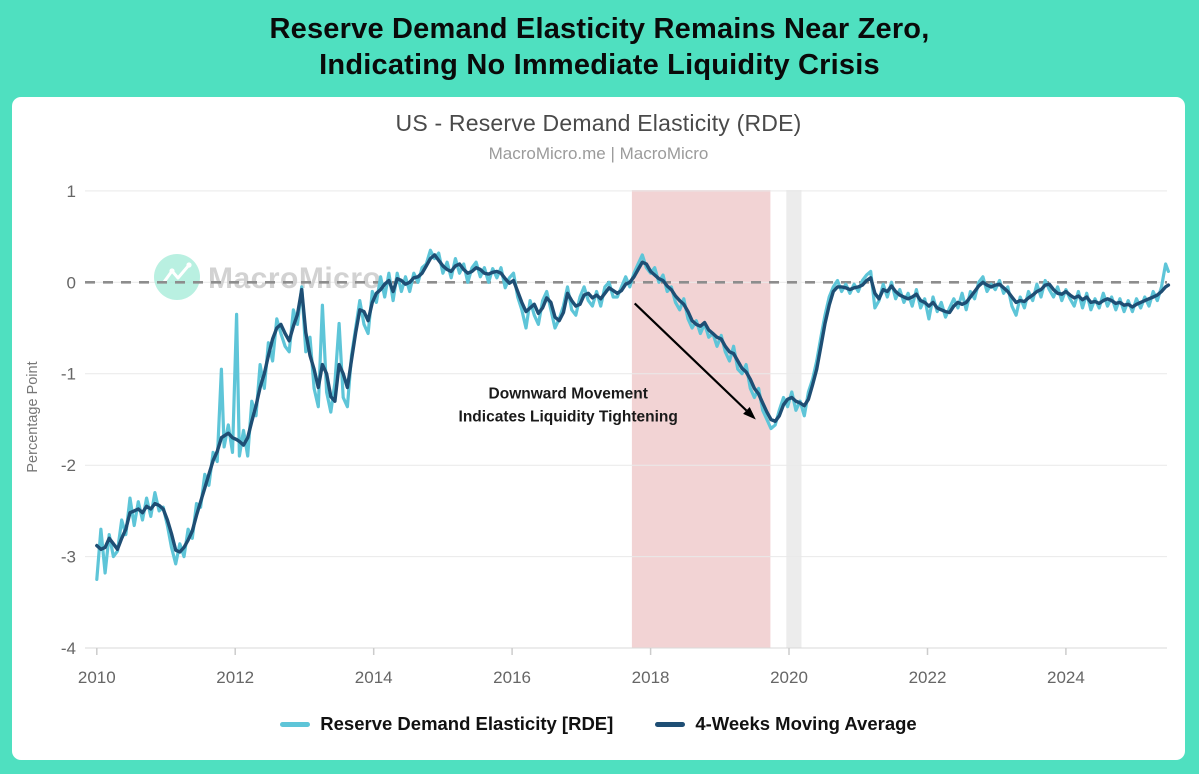  What do you see at coordinates (68, 374) in the screenshot?
I see `y-tick-label: -1` at bounding box center [68, 374].